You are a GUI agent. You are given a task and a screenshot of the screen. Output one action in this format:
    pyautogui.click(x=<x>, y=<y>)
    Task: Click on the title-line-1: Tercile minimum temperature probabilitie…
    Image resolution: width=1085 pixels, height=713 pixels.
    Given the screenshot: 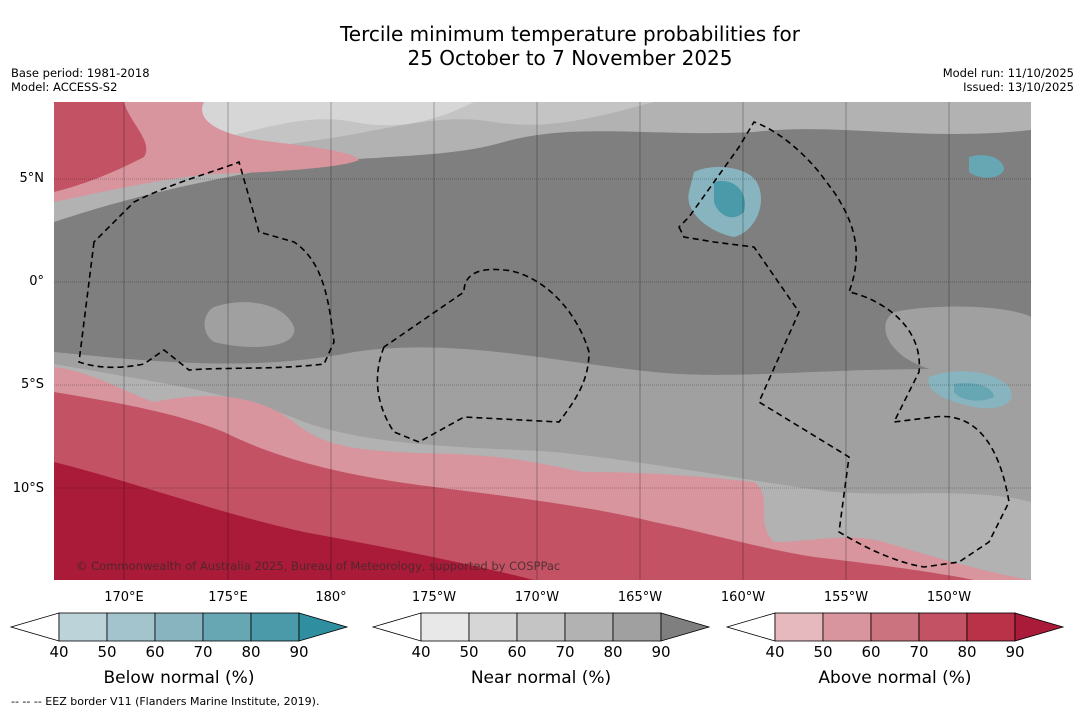 What is the action you would take?
    pyautogui.click(x=570, y=34)
    